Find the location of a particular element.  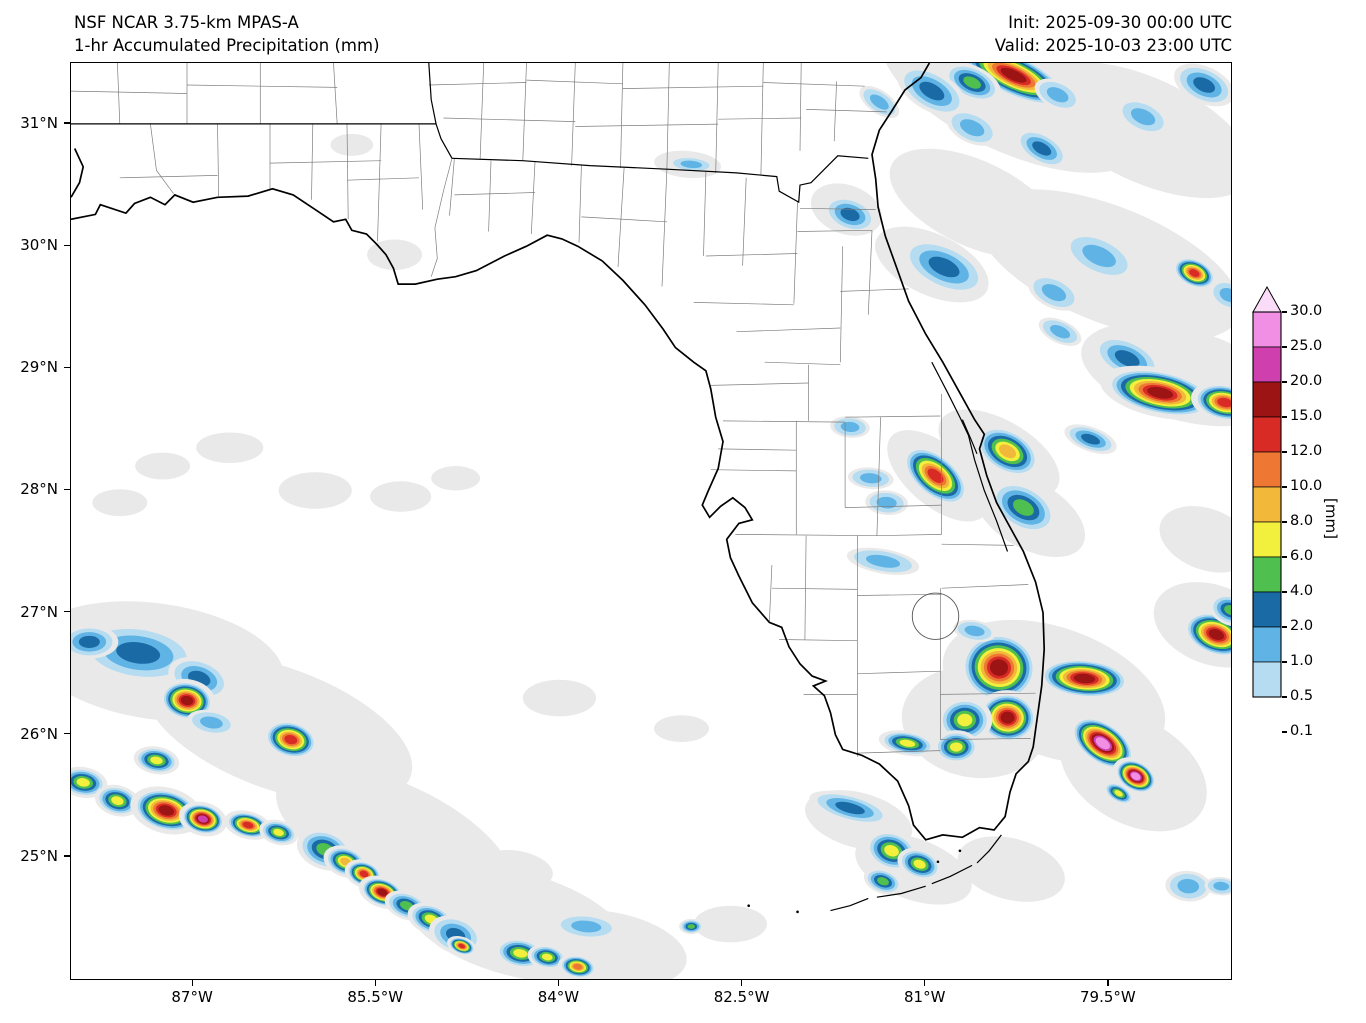

colorbar-over-arrow is located at coordinates (1267, 299).